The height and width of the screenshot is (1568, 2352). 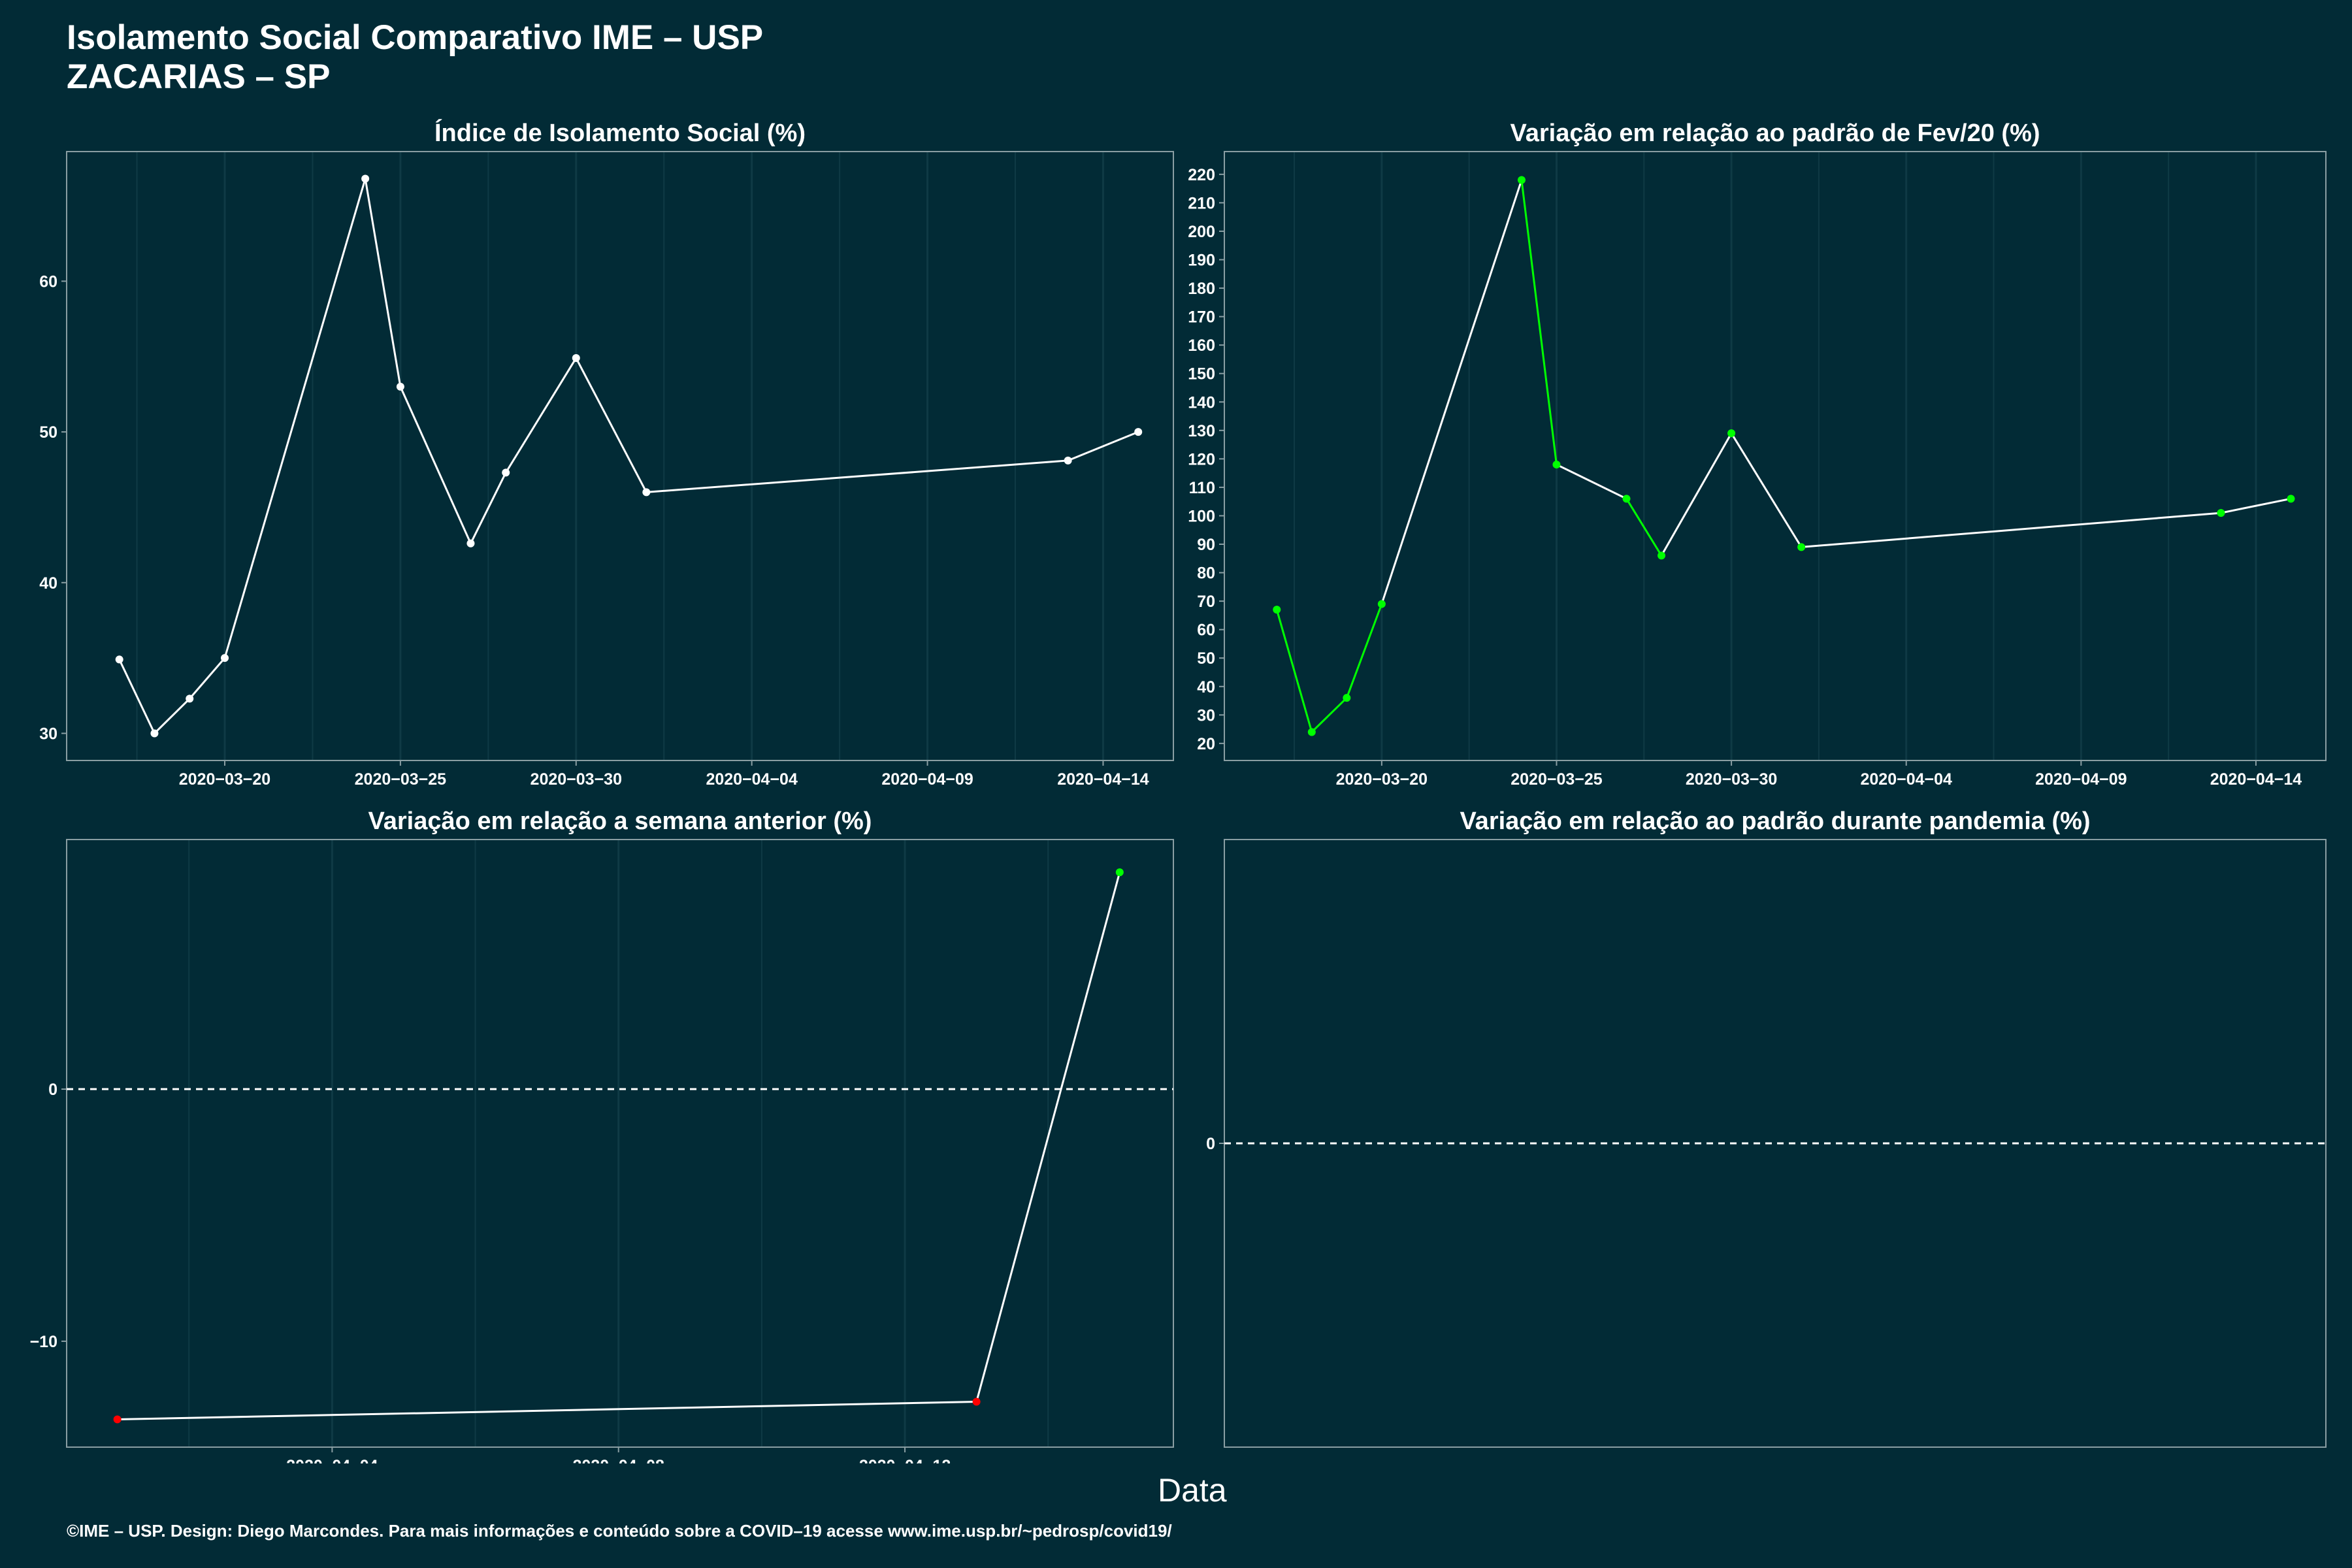 I want to click on x-axis-label: Data, so click(x=1192, y=1490).